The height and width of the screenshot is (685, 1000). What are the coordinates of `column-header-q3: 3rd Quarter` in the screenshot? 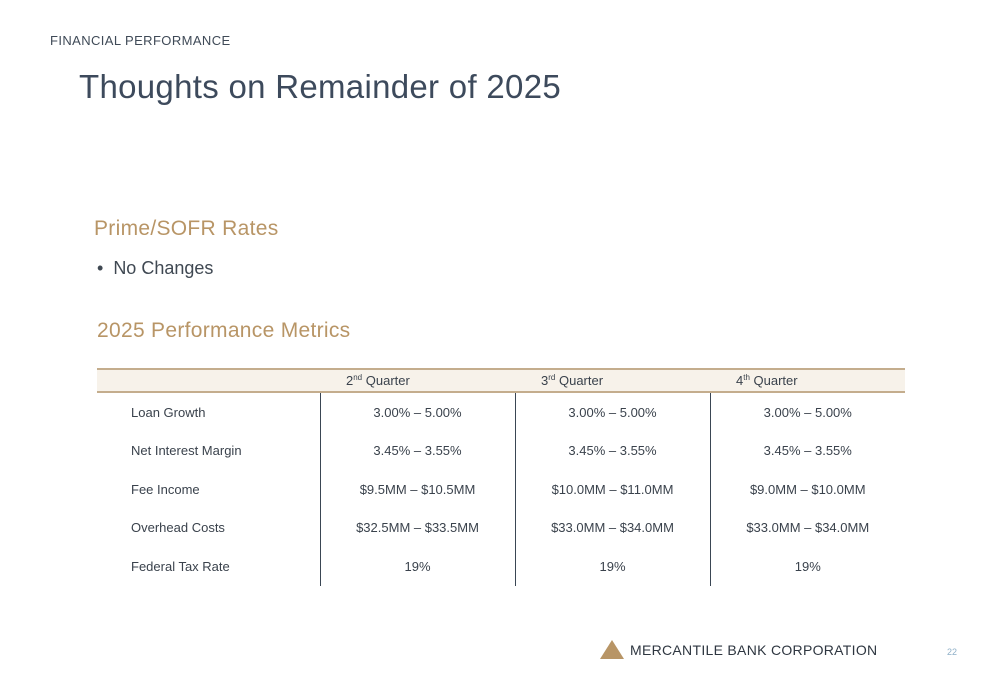 It's located at (612, 380).